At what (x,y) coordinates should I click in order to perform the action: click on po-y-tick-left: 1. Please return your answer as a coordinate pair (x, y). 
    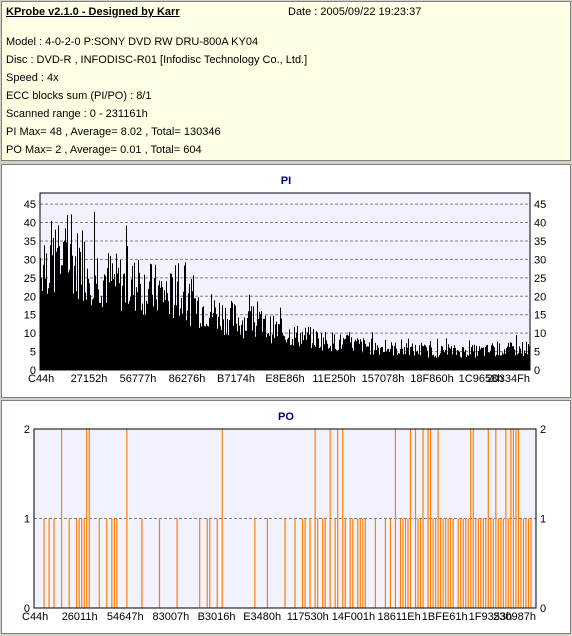
    Looking at the image, I should click on (27, 520).